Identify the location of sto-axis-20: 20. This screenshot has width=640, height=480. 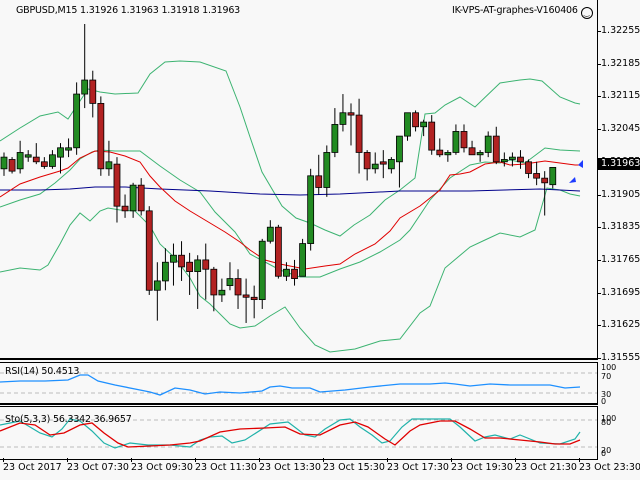
(606, 450).